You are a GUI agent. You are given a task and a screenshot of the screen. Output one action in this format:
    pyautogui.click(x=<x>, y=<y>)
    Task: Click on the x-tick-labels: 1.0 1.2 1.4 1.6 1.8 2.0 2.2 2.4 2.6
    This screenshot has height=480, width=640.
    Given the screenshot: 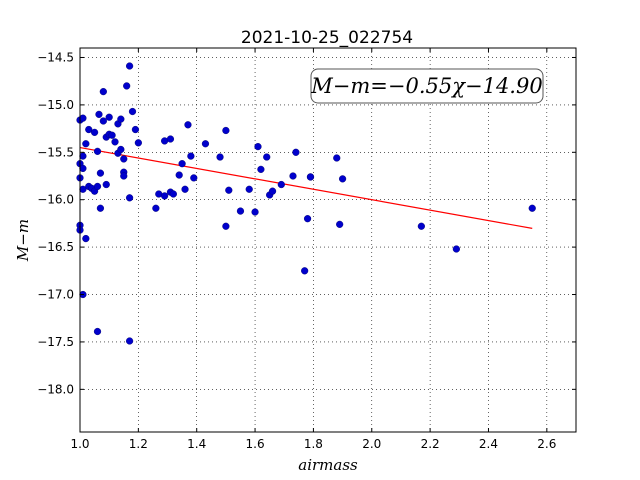 What is the action you would take?
    pyautogui.click(x=313, y=444)
    